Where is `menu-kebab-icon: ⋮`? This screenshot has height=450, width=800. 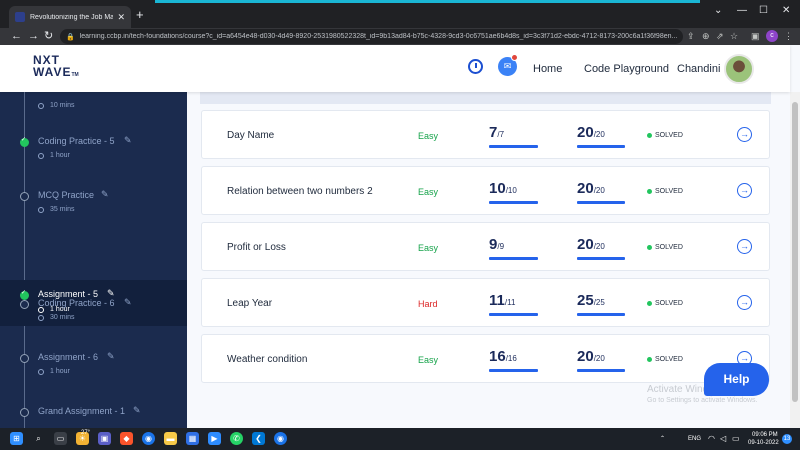 menu-kebab-icon: ⋮ is located at coordinates (788, 36).